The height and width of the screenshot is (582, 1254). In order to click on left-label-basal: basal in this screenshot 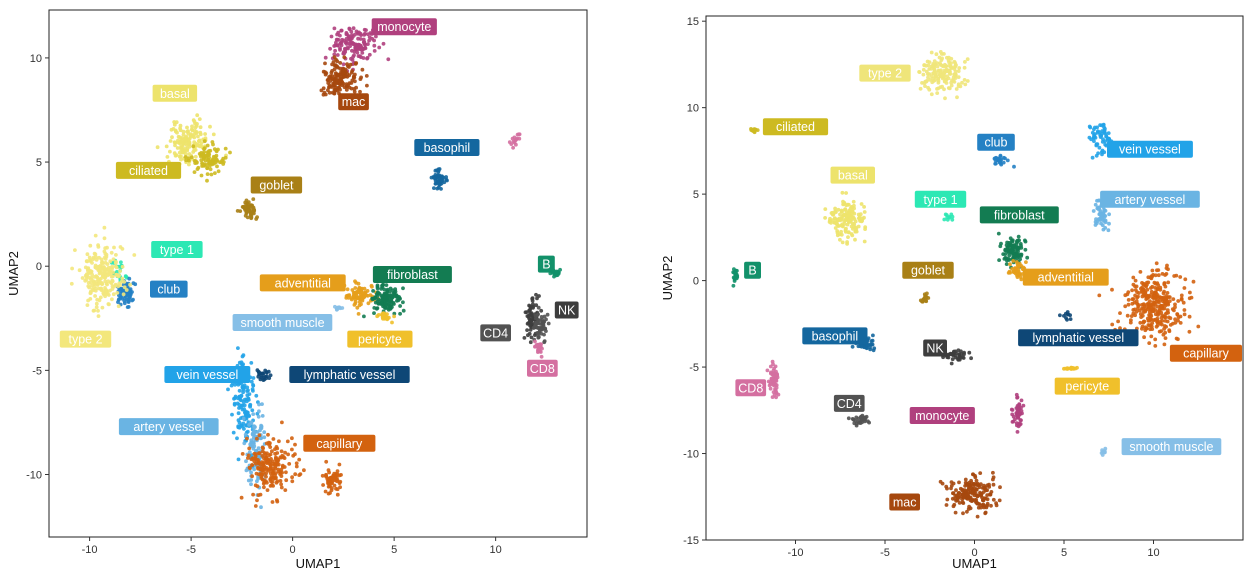, I will do `click(175, 93)`.